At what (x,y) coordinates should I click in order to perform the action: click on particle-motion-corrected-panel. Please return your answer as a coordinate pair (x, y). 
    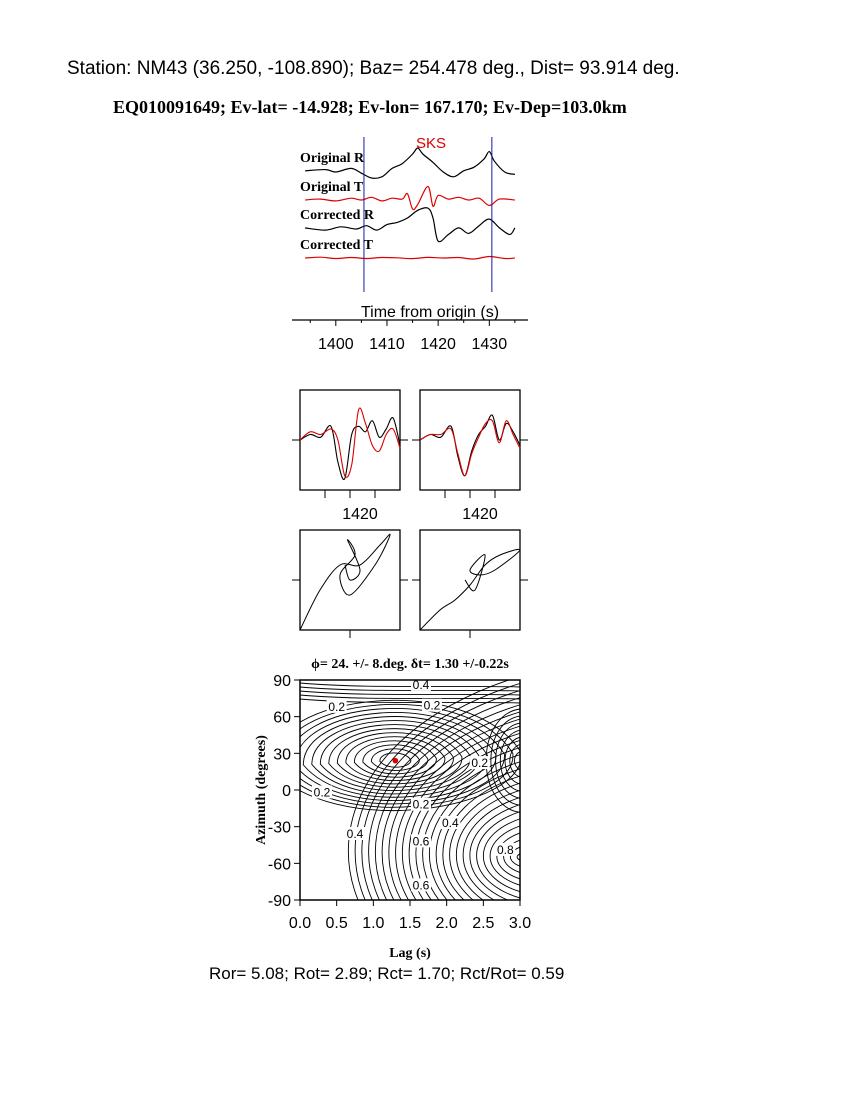
    Looking at the image, I should click on (470, 583).